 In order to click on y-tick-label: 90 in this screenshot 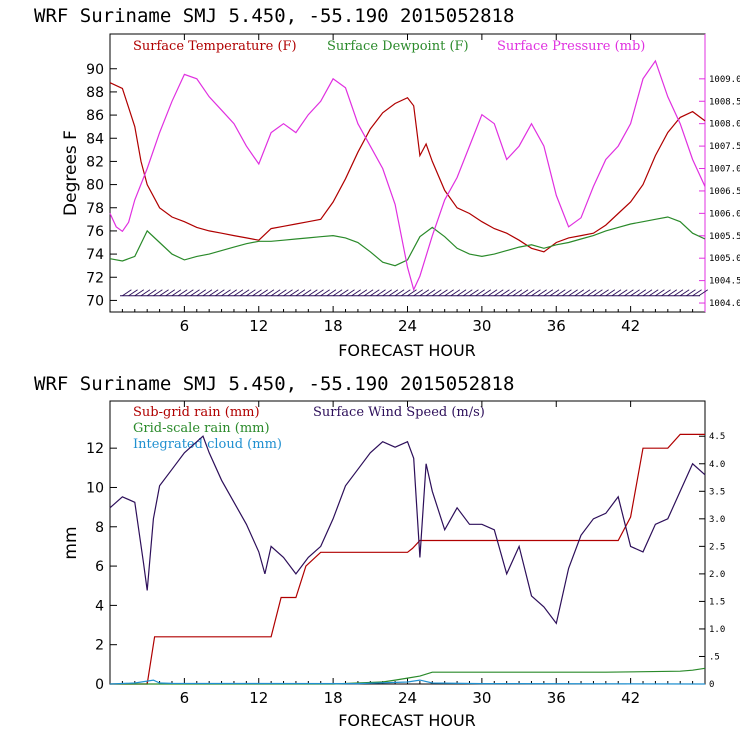, I will do `click(95, 70)`.